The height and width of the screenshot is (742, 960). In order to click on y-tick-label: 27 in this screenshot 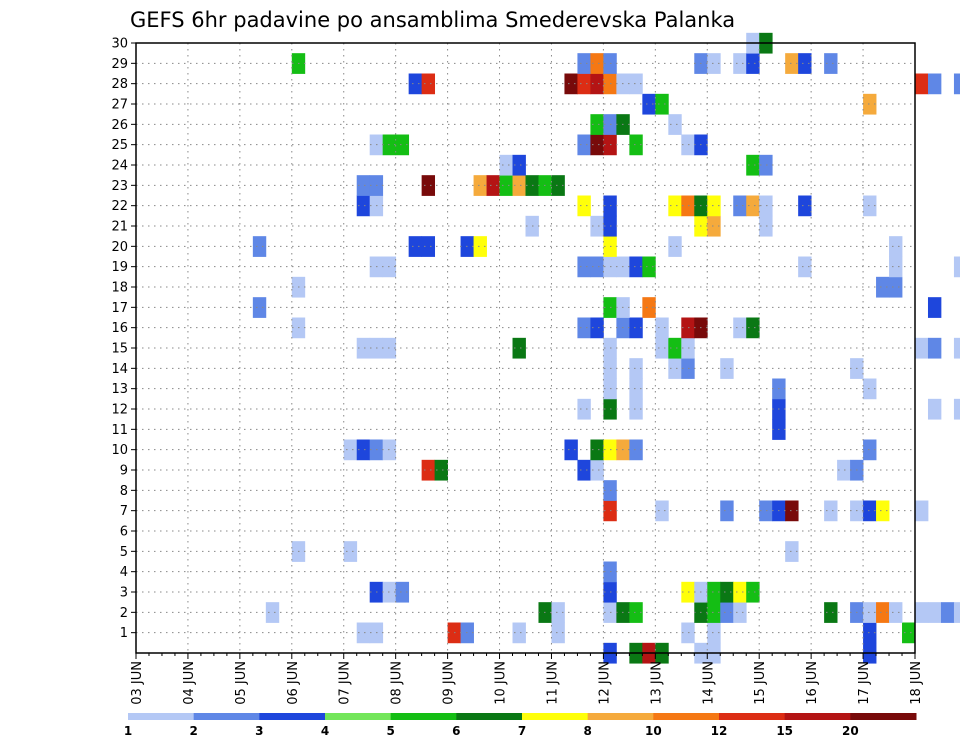, I will do `click(119, 105)`.